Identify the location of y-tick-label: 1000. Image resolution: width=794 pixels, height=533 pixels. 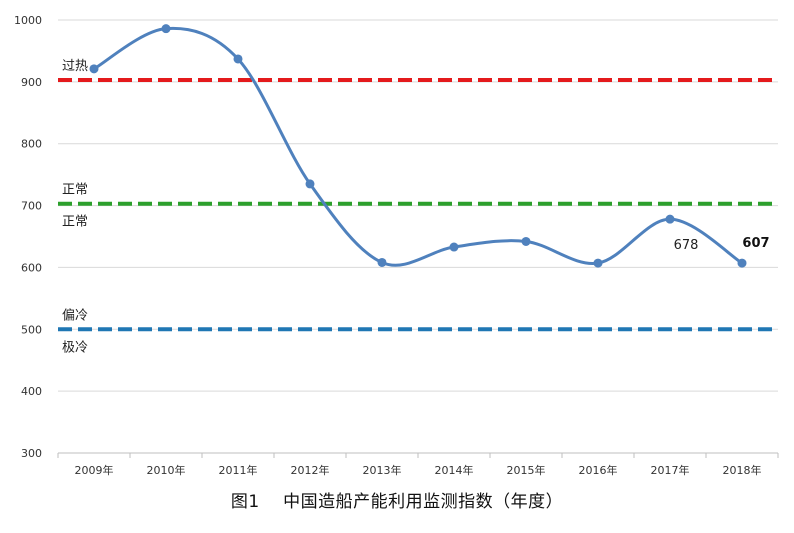
(28, 20).